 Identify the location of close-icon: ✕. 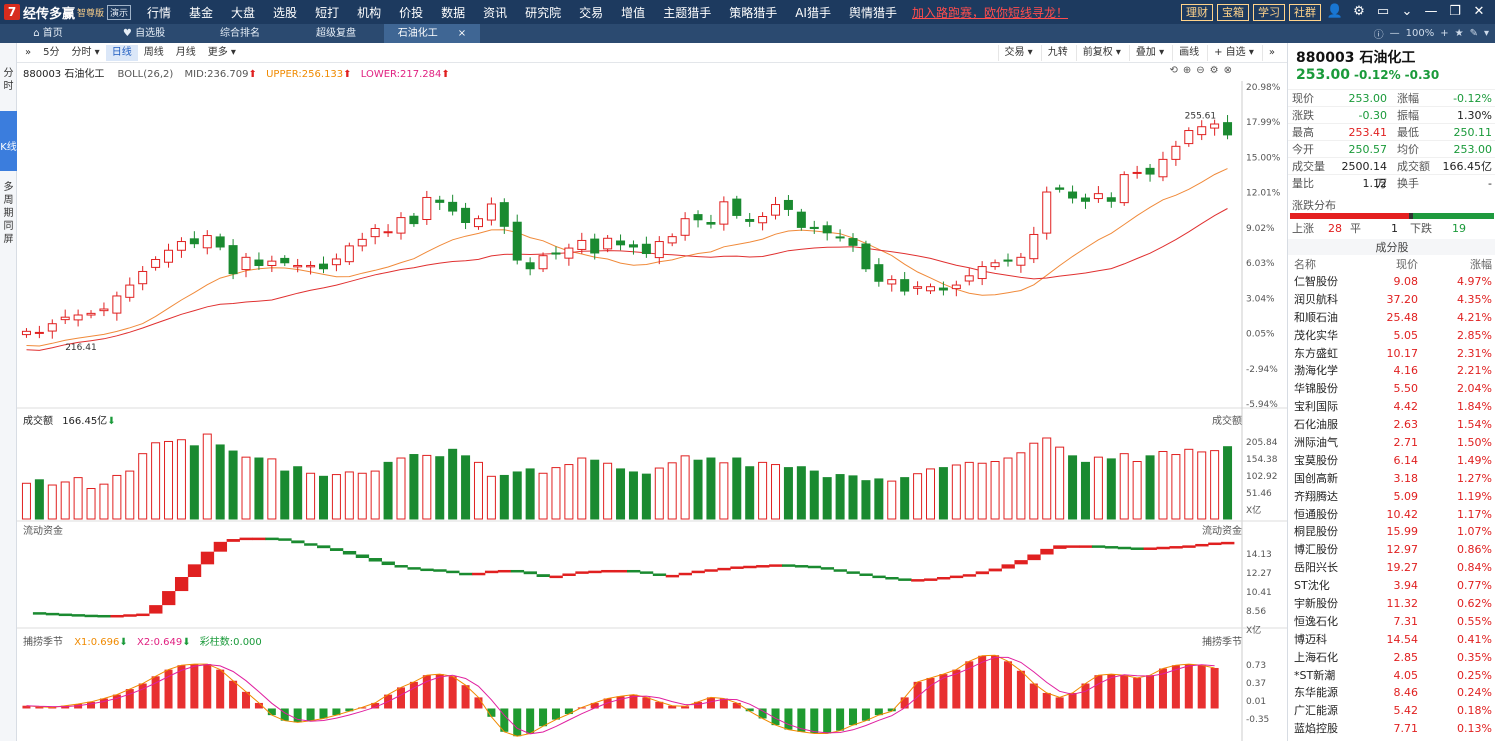
(1479, 11).